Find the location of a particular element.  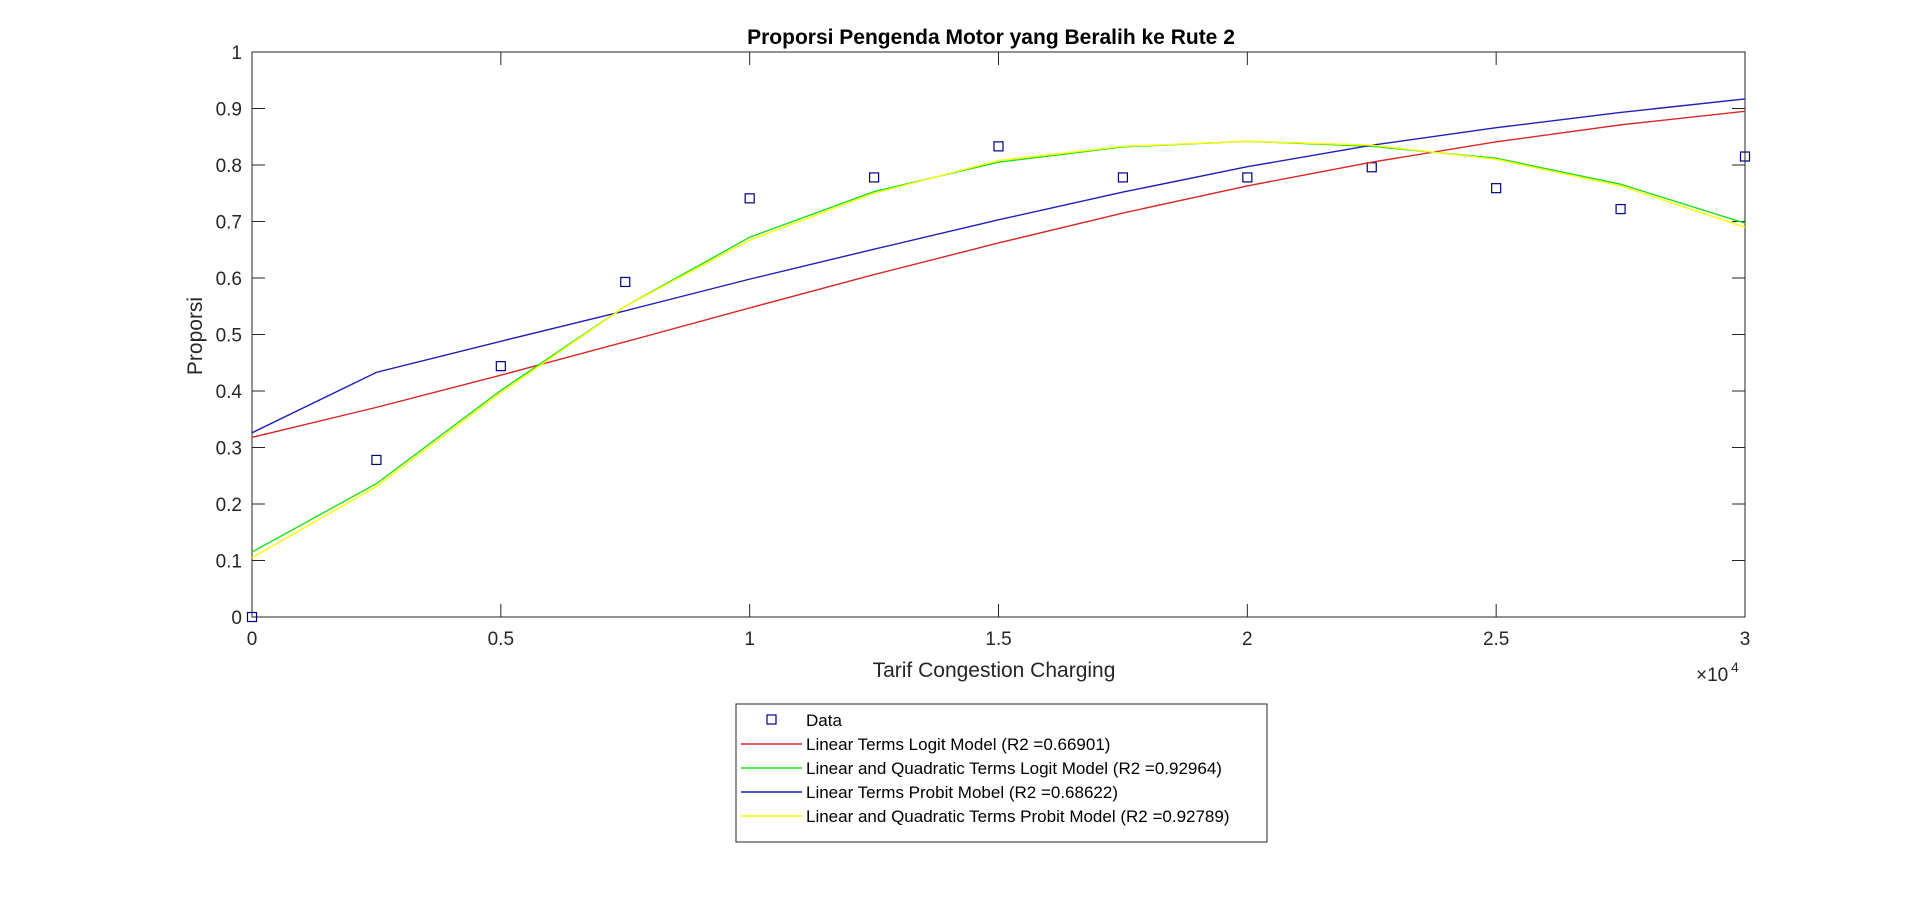

y-tick-label: 0.3 is located at coordinates (229, 449).